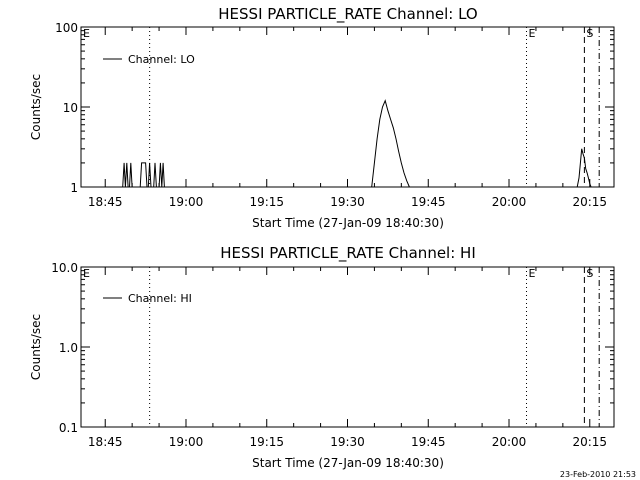 This screenshot has width=640, height=480. What do you see at coordinates (70, 108) in the screenshot?
I see `lo-y-tick-label: 10` at bounding box center [70, 108].